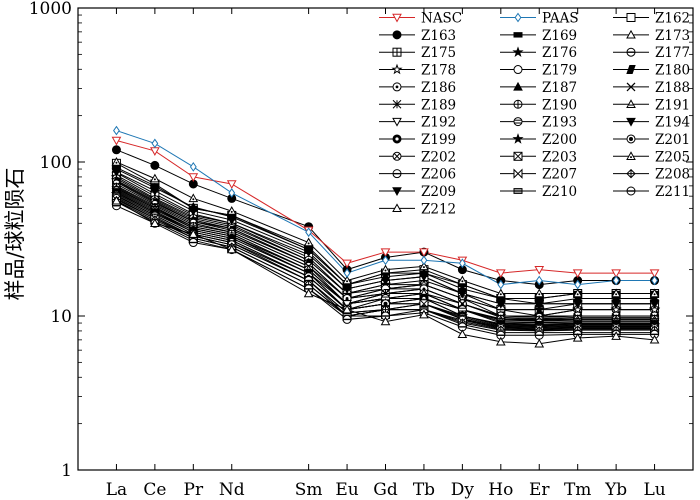 This screenshot has width=700, height=500. Describe the element at coordinates (672, 105) in the screenshot. I see `legend-label-z191: Z191` at that location.